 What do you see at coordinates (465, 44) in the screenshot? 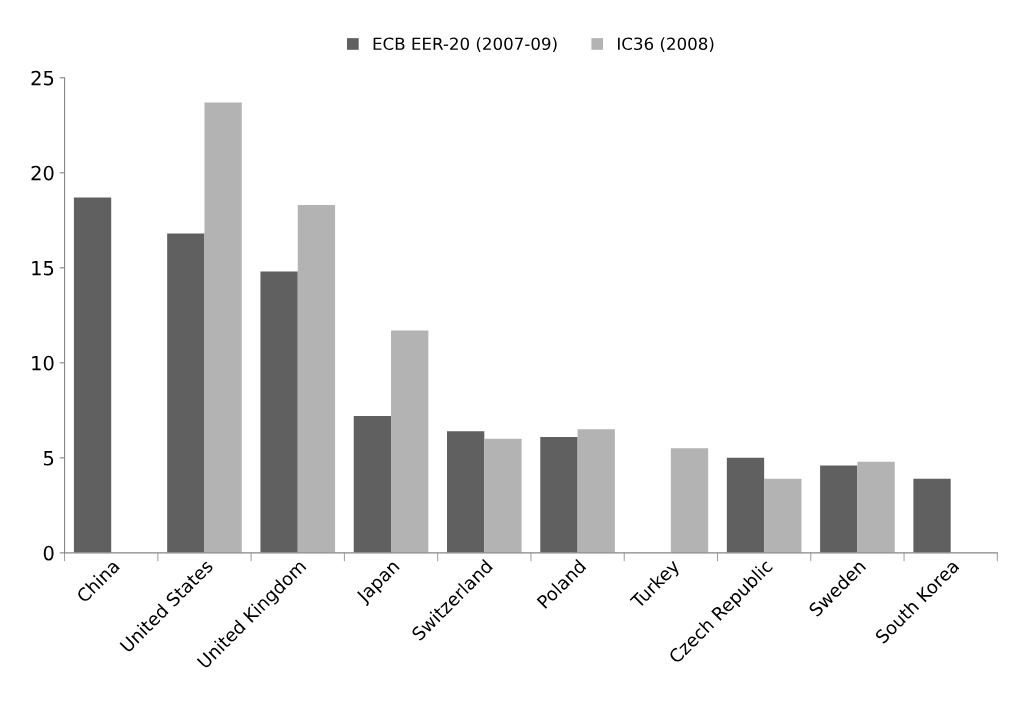
I see `legend-label: ECB EER-20 (2007-09)` at bounding box center [465, 44].